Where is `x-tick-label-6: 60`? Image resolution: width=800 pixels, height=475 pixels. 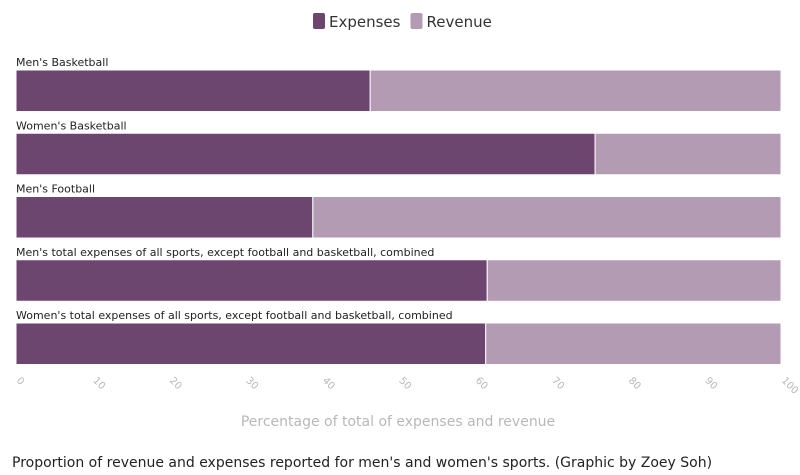 x-tick-label-6: 60 is located at coordinates (481, 383).